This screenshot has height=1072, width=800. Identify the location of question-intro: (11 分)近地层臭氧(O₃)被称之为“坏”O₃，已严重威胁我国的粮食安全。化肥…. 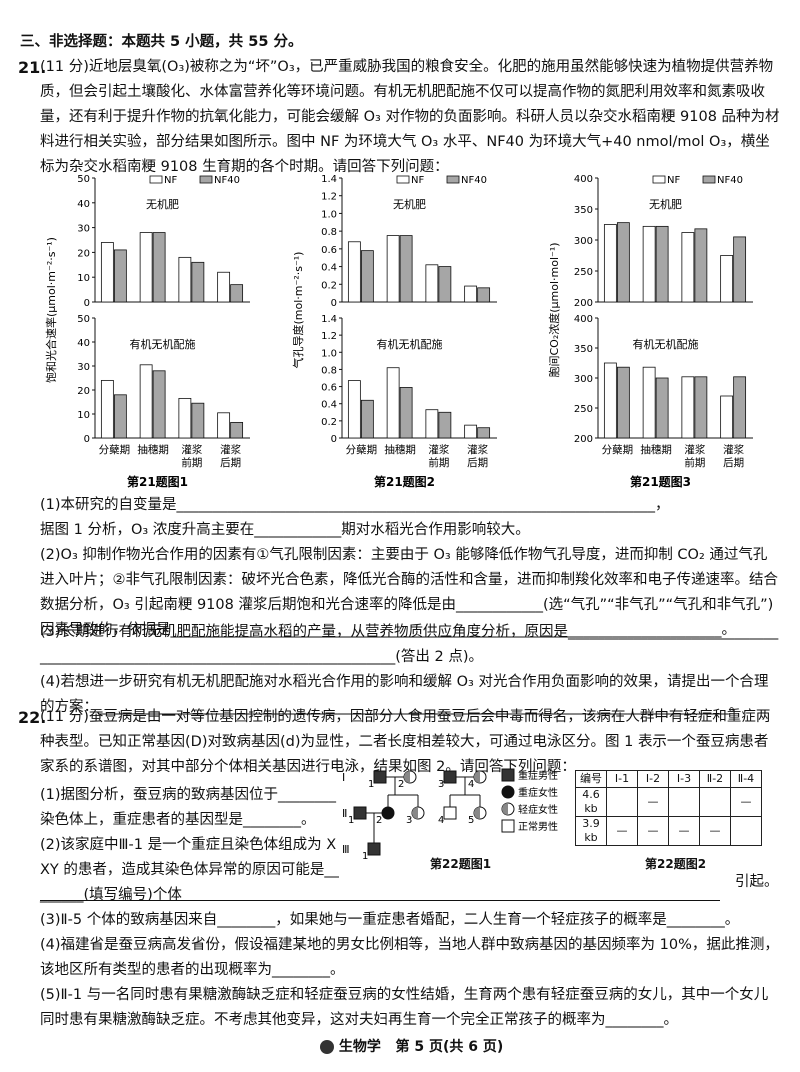
(410, 117).